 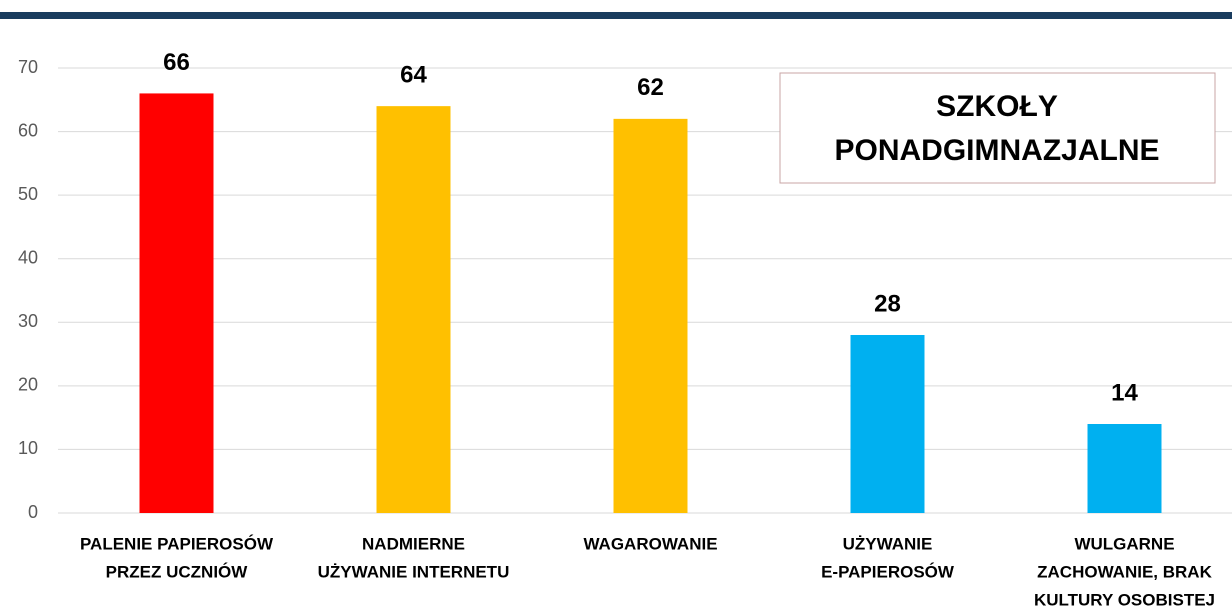 I want to click on x-tick-label: PALENIE PAPIEROSÓW, so click(x=177, y=543).